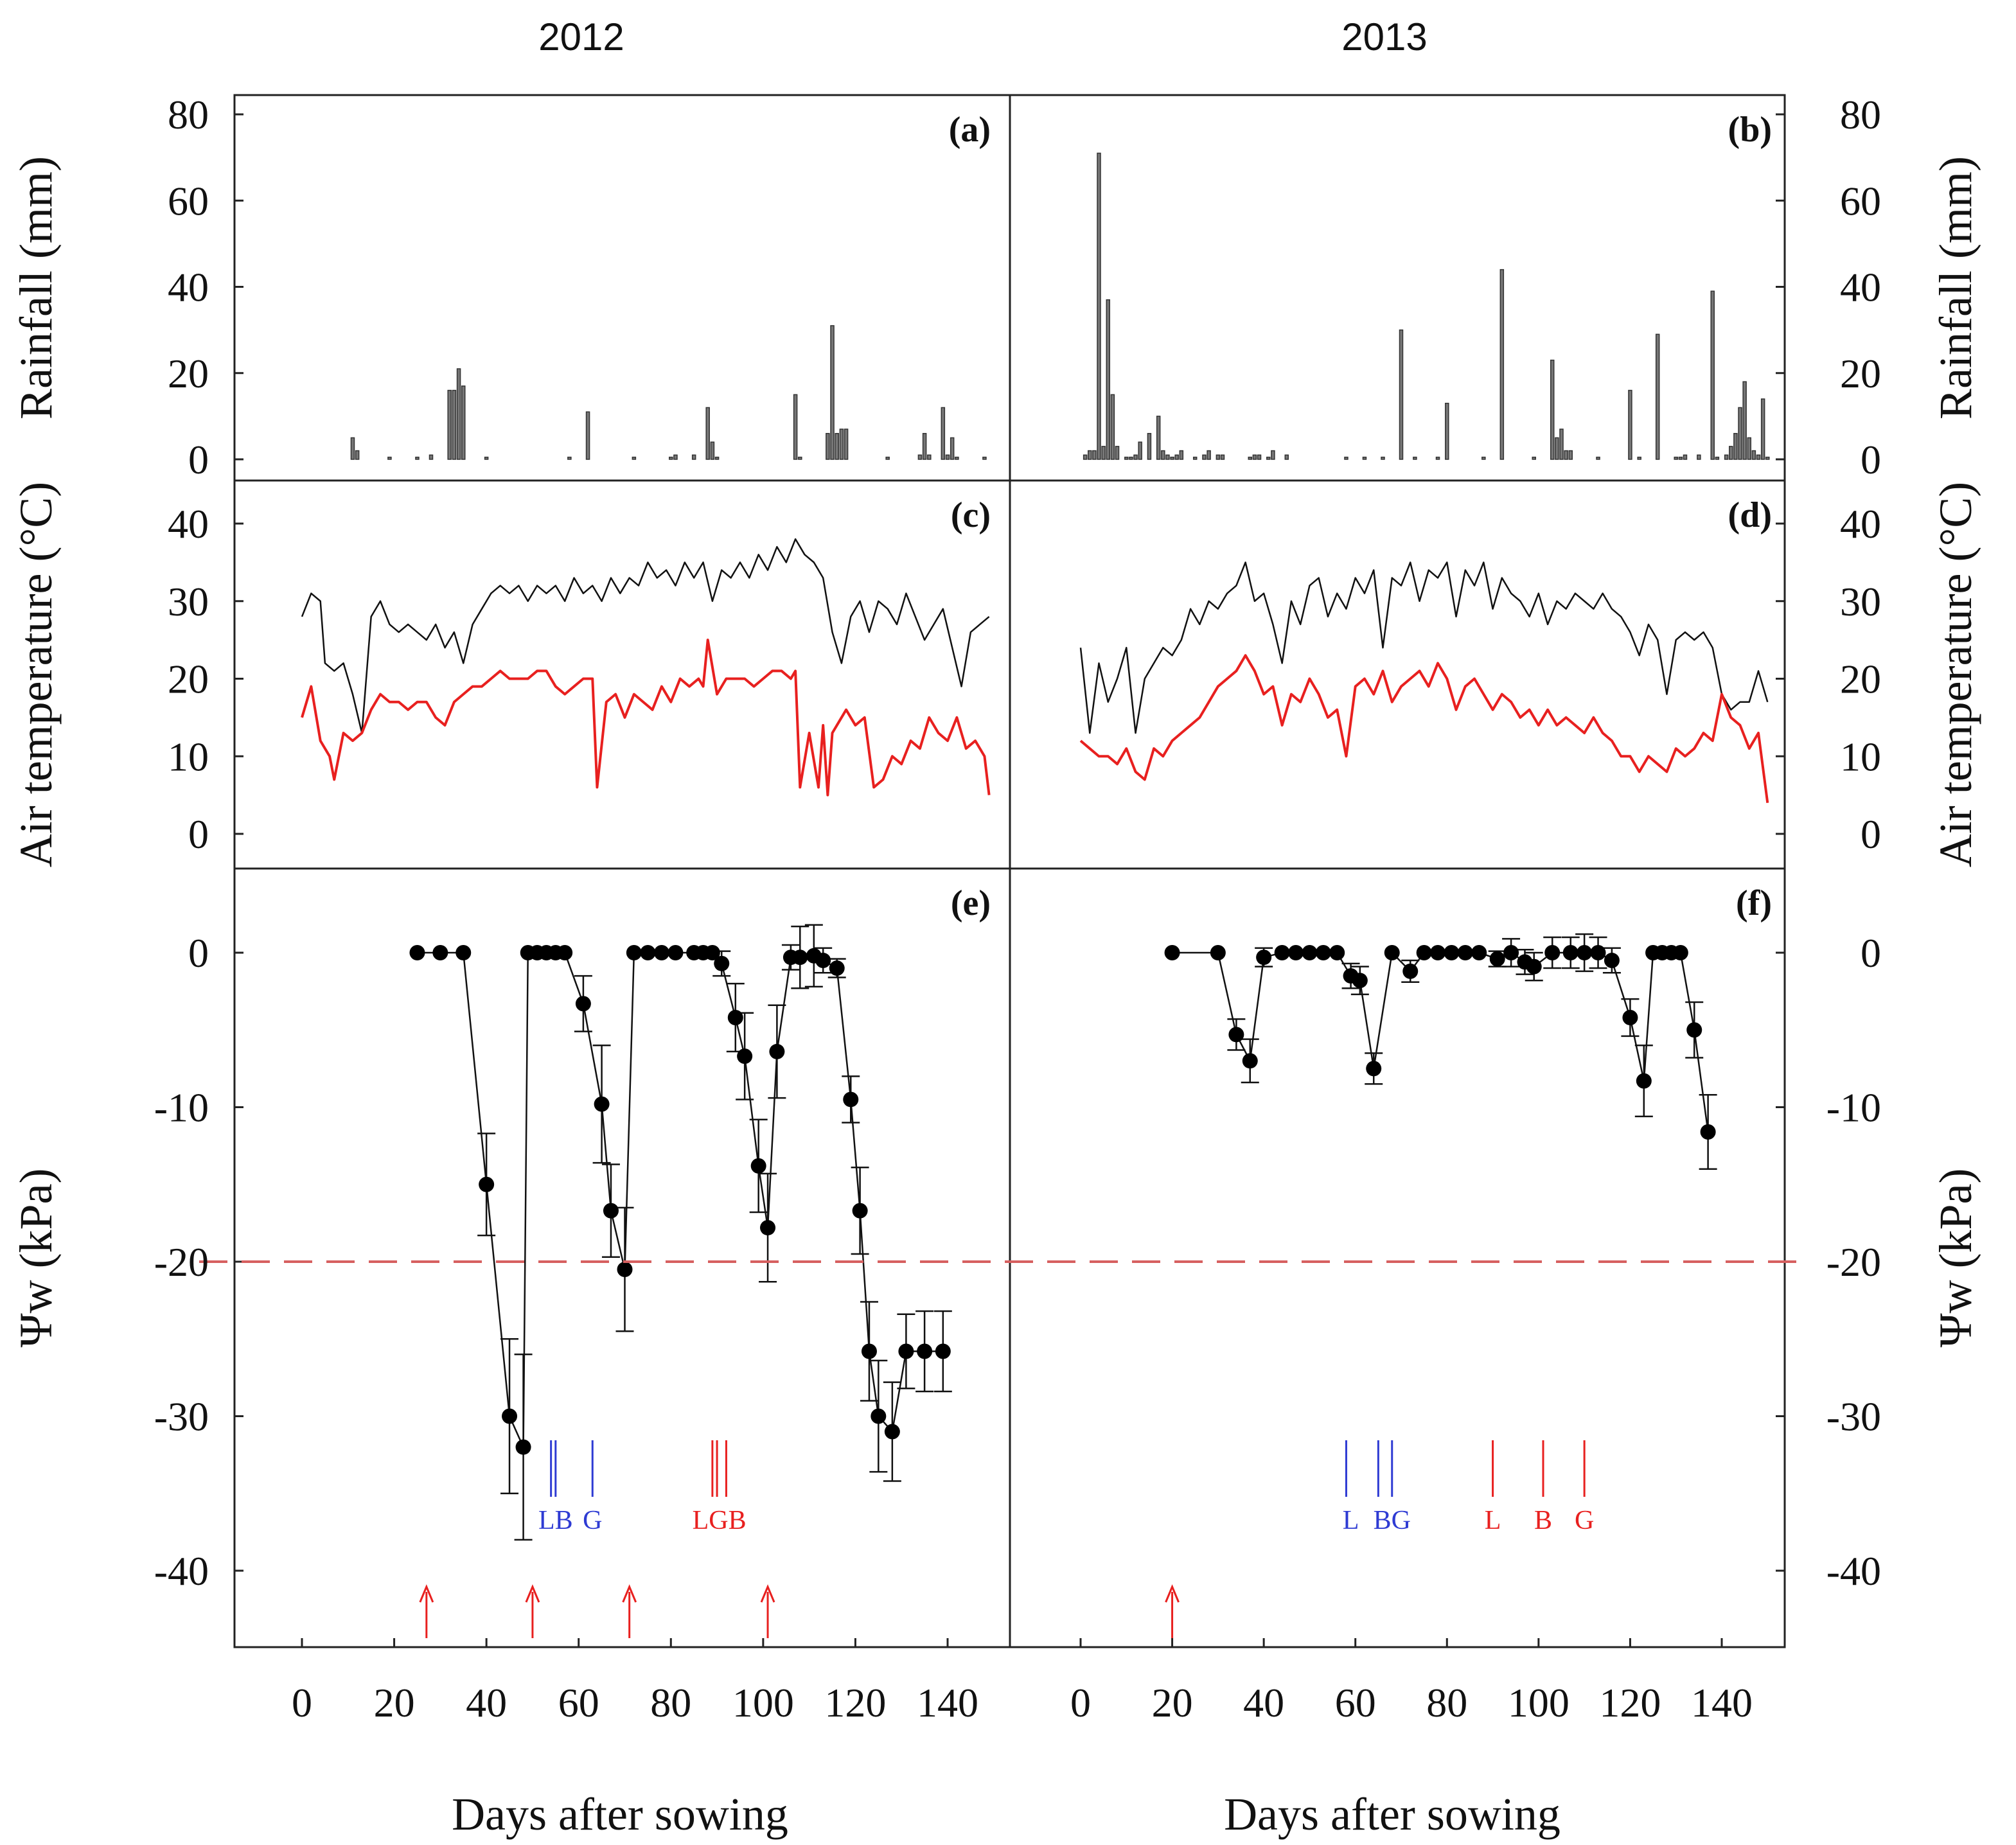 The height and width of the screenshot is (1845, 2016). Describe the element at coordinates (394, 1703) in the screenshot. I see `x-tick-label-e: 20` at that location.